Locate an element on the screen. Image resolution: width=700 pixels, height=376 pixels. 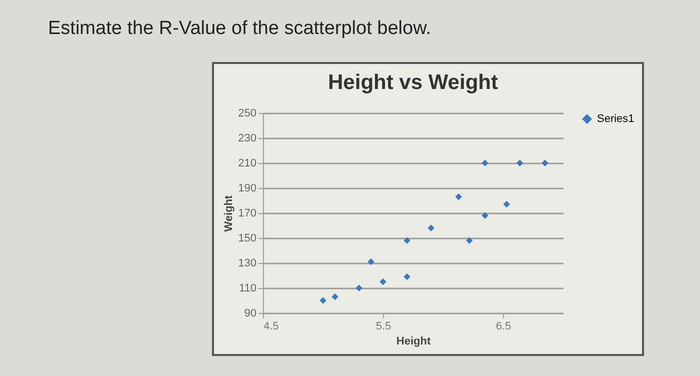
y-tick-label: 170 is located at coordinates (247, 214).